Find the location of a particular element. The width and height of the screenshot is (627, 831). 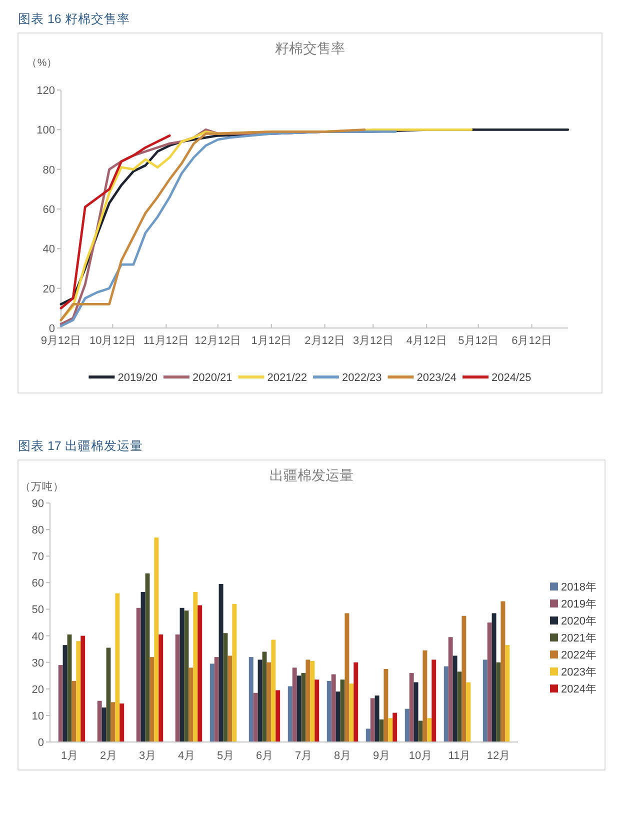

legend-label: 2019/20 is located at coordinates (138, 378).